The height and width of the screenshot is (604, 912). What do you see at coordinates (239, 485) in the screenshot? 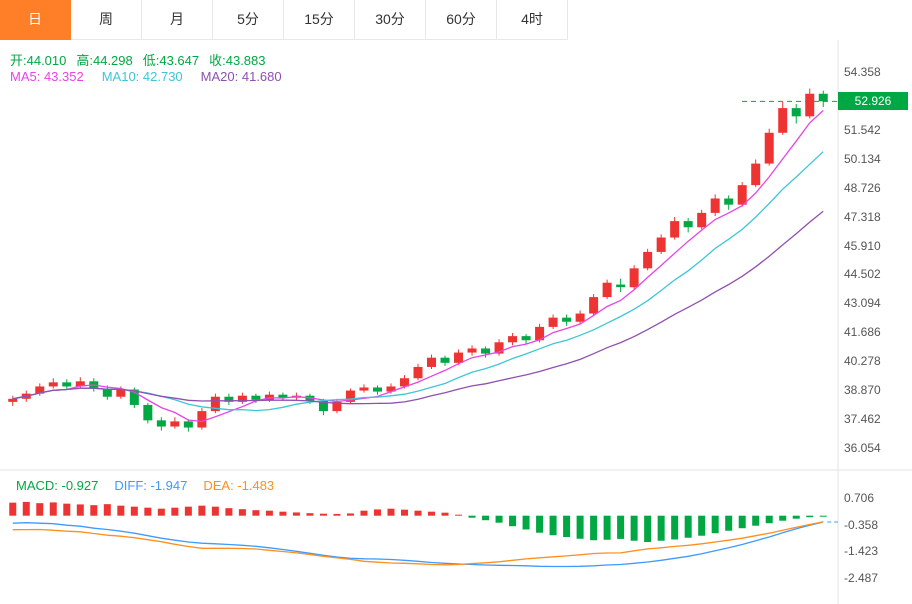
I see `dea-value: DEA: -1.483` at bounding box center [239, 485].